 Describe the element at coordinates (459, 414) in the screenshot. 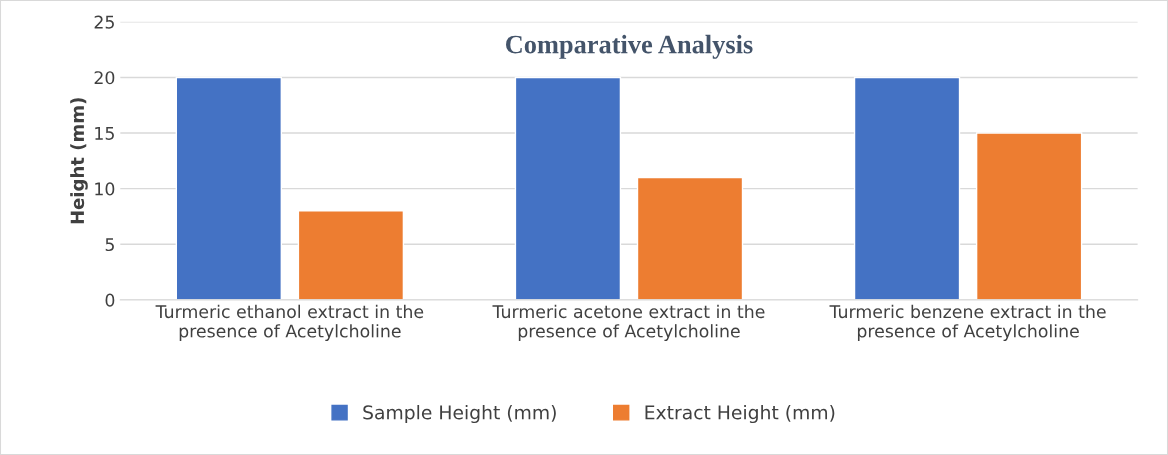

I see `legend-label: Sample Height (mm)` at that location.